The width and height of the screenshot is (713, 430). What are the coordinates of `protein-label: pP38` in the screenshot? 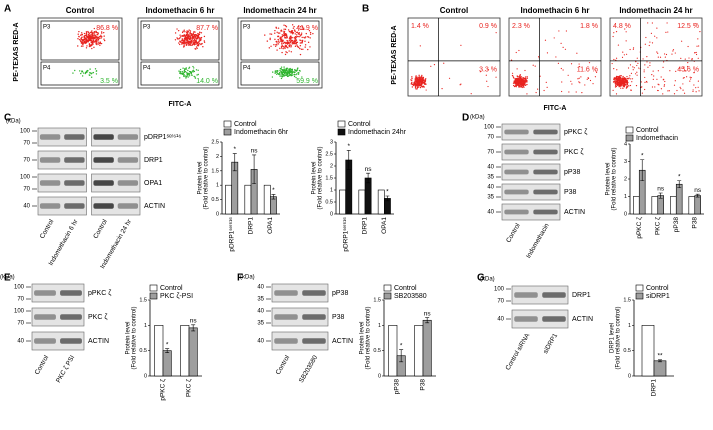 It's located at (572, 172).